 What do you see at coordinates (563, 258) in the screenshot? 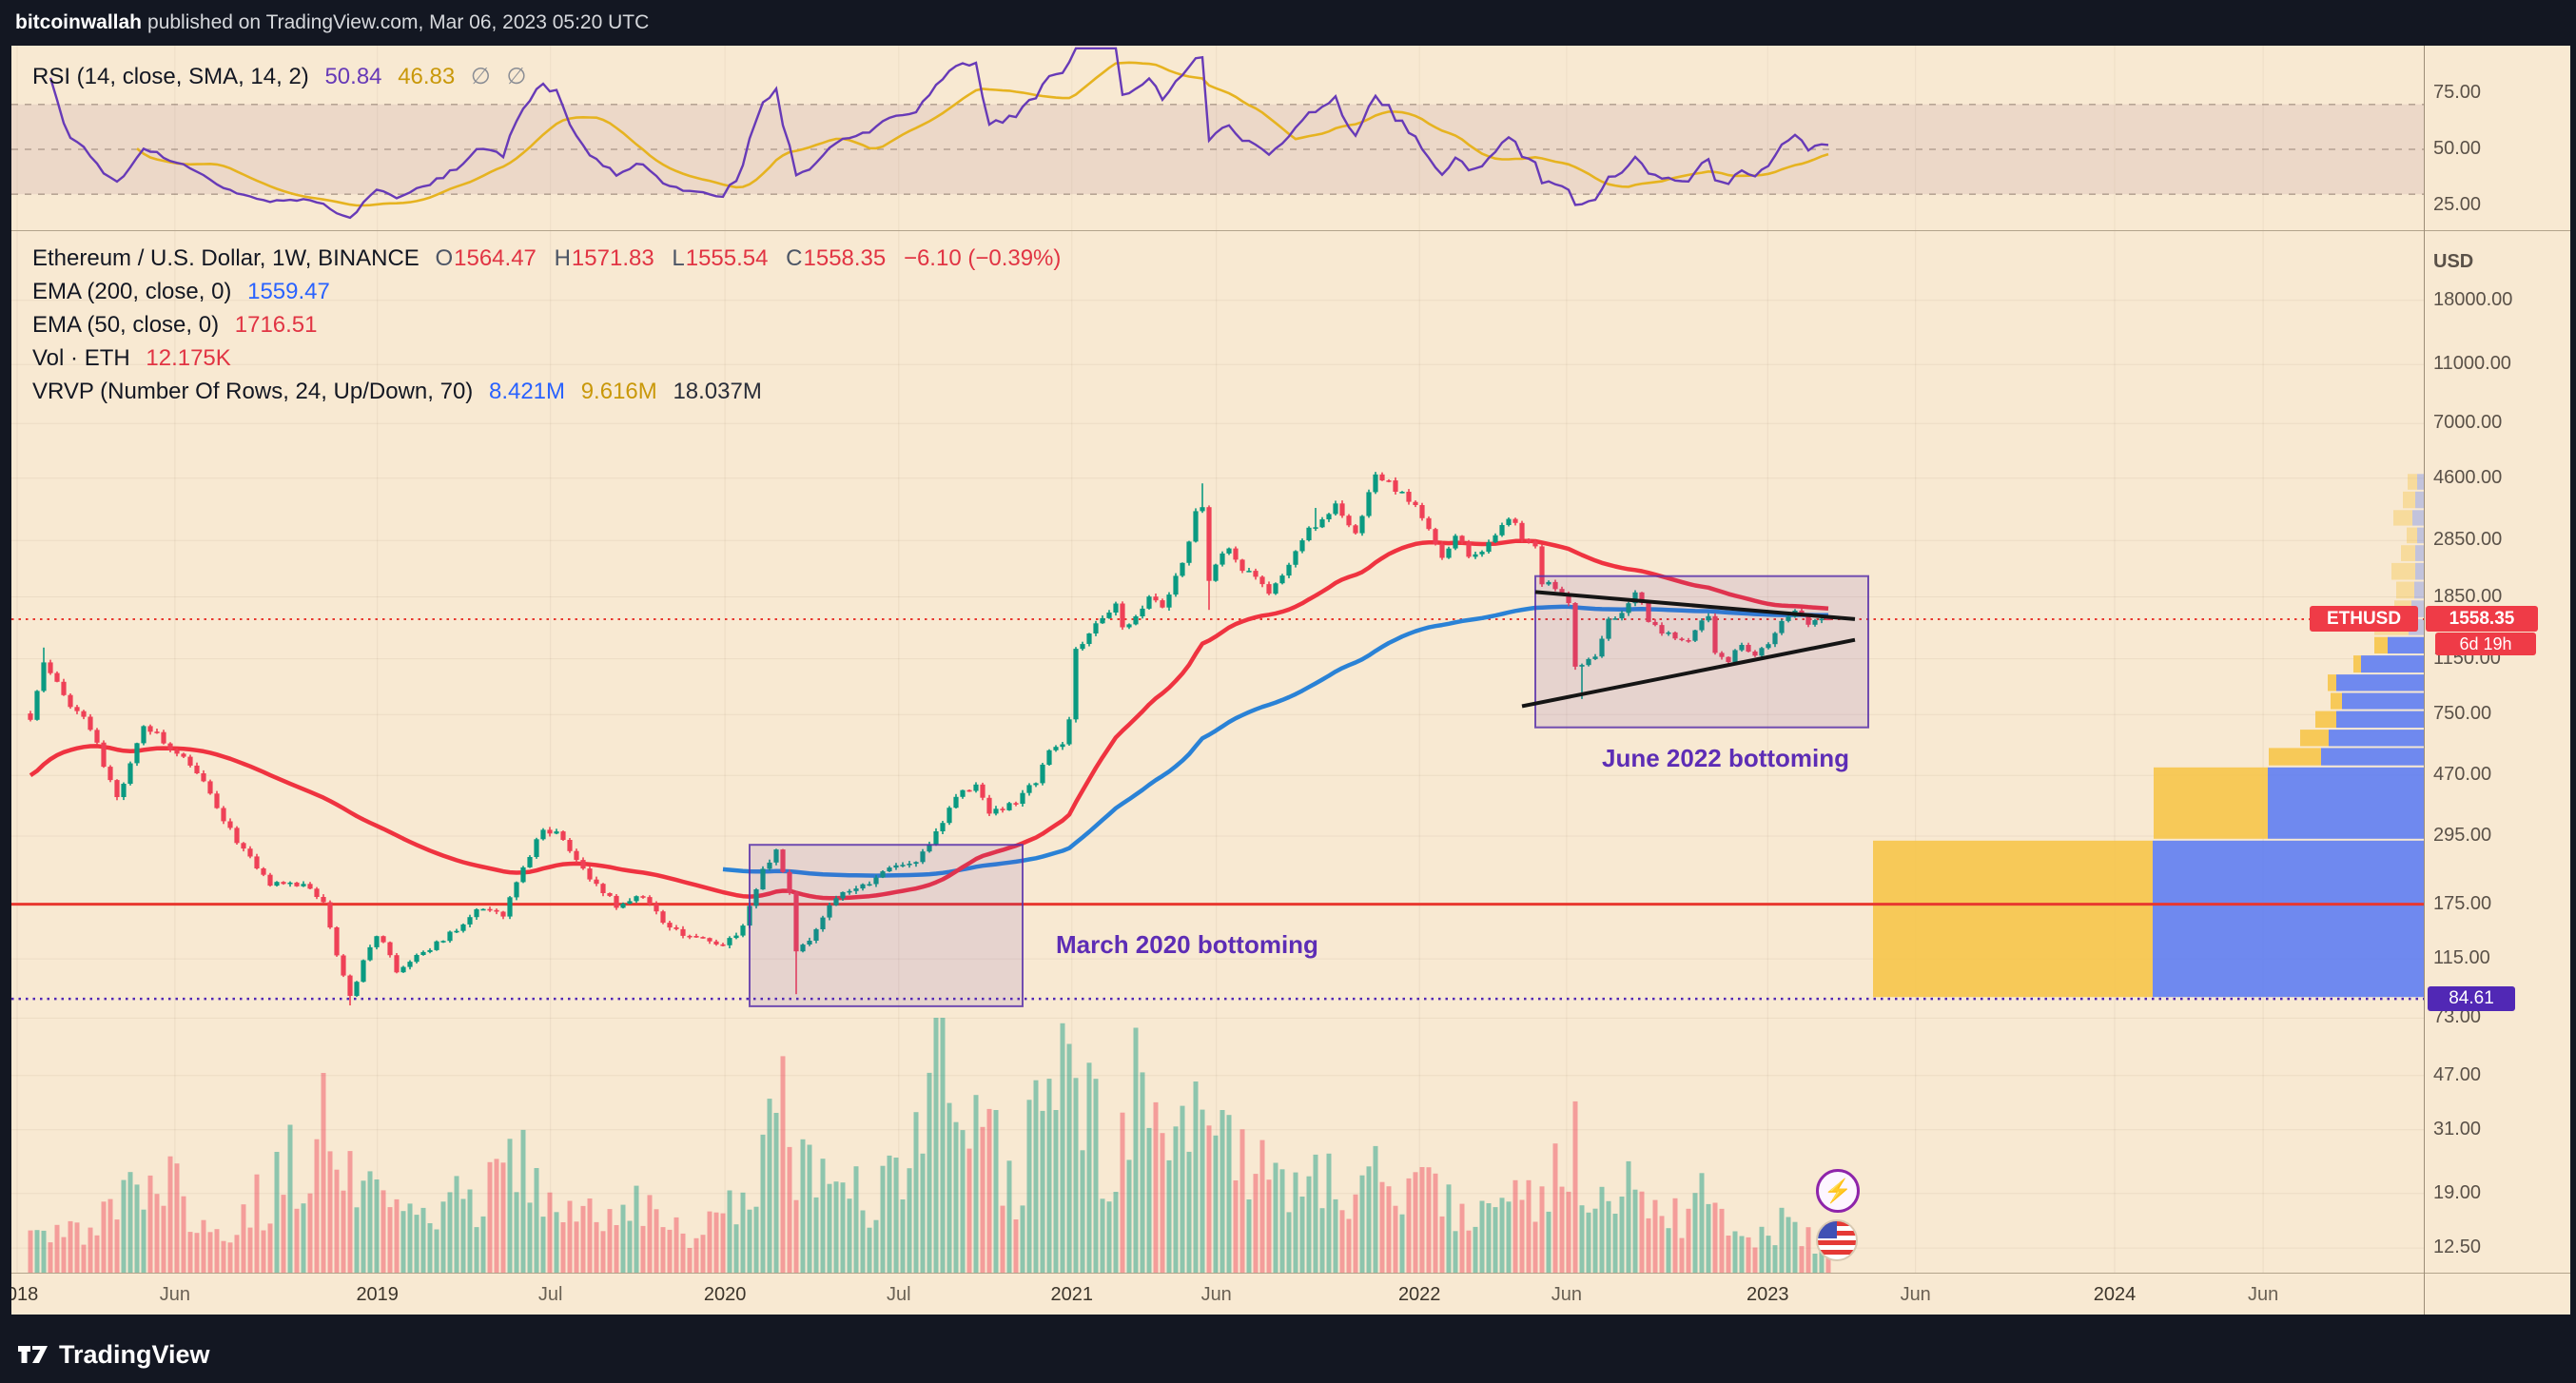
I see `ohlc-high-label: H` at bounding box center [563, 258].